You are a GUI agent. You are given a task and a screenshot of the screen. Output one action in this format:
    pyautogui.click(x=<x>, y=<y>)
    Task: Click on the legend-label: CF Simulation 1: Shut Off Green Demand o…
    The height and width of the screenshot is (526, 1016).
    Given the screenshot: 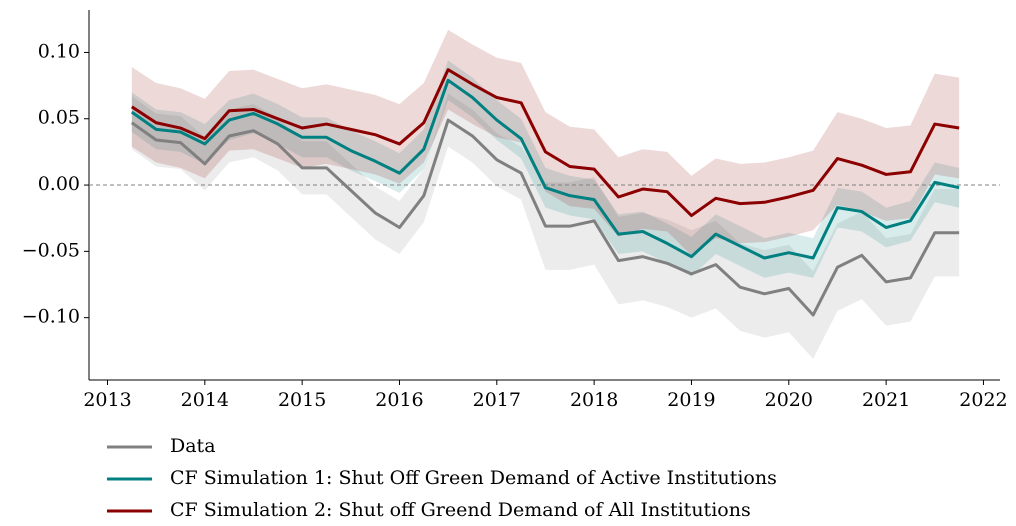 What is the action you would take?
    pyautogui.click(x=473, y=478)
    